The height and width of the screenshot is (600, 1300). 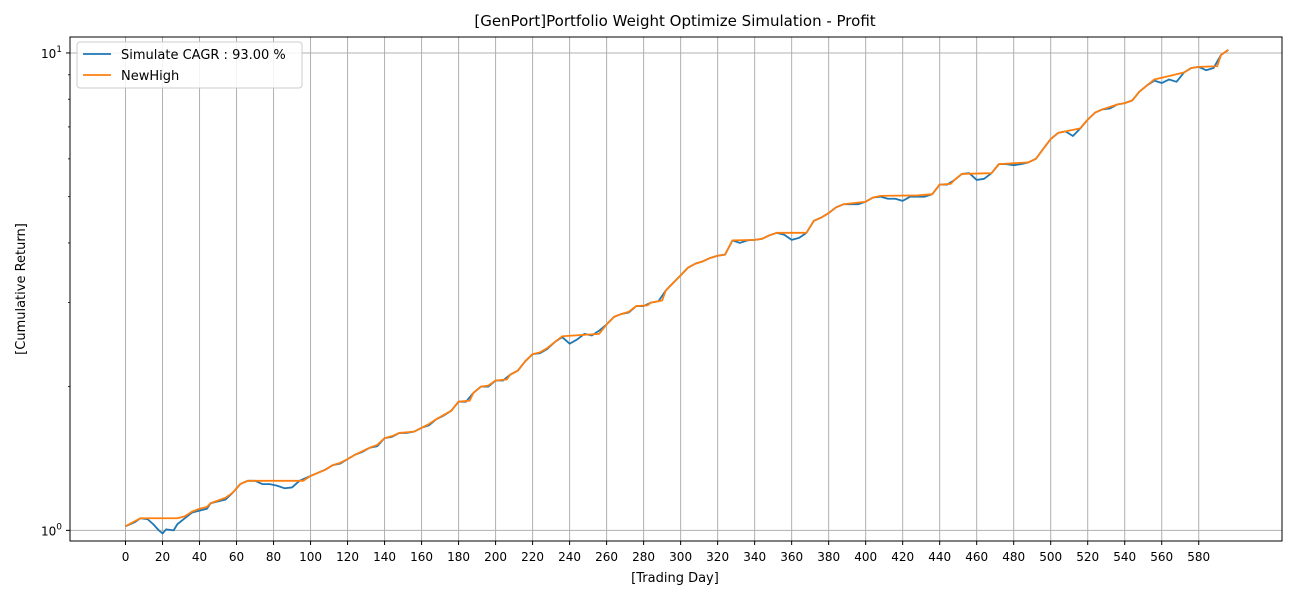 I want to click on x-tick-label: 80, so click(x=273, y=557).